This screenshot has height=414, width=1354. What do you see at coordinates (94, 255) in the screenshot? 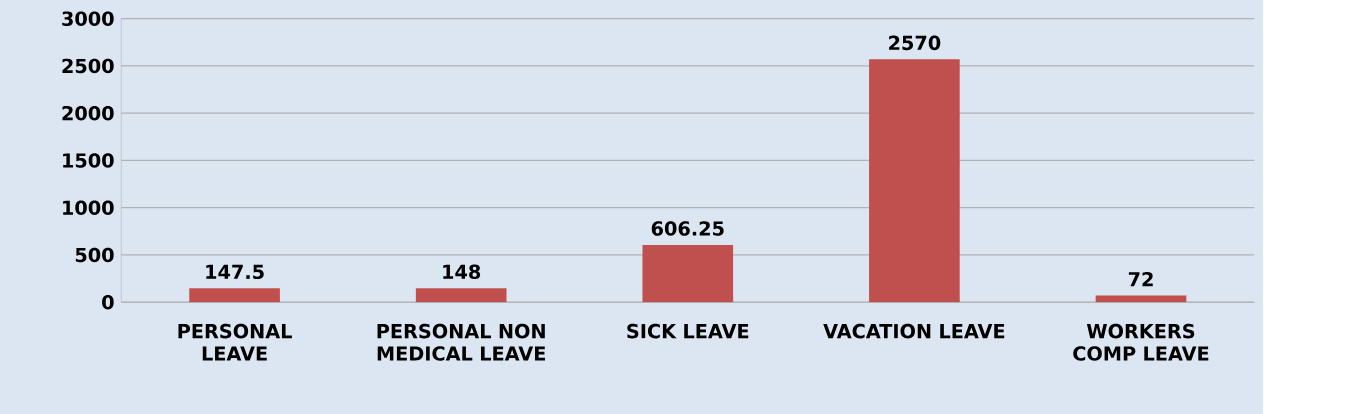
I see `y-tick-label: 500` at bounding box center [94, 255].